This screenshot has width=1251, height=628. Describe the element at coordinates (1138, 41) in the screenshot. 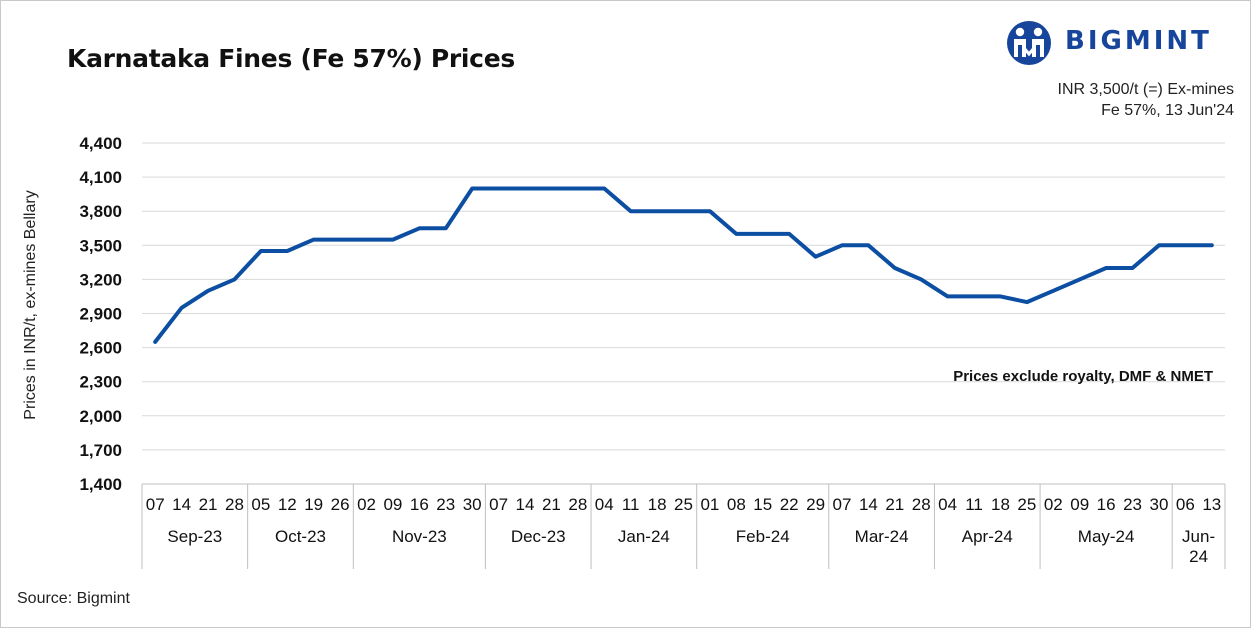

I see `bigmint-logo-text: BIGMINT` at that location.